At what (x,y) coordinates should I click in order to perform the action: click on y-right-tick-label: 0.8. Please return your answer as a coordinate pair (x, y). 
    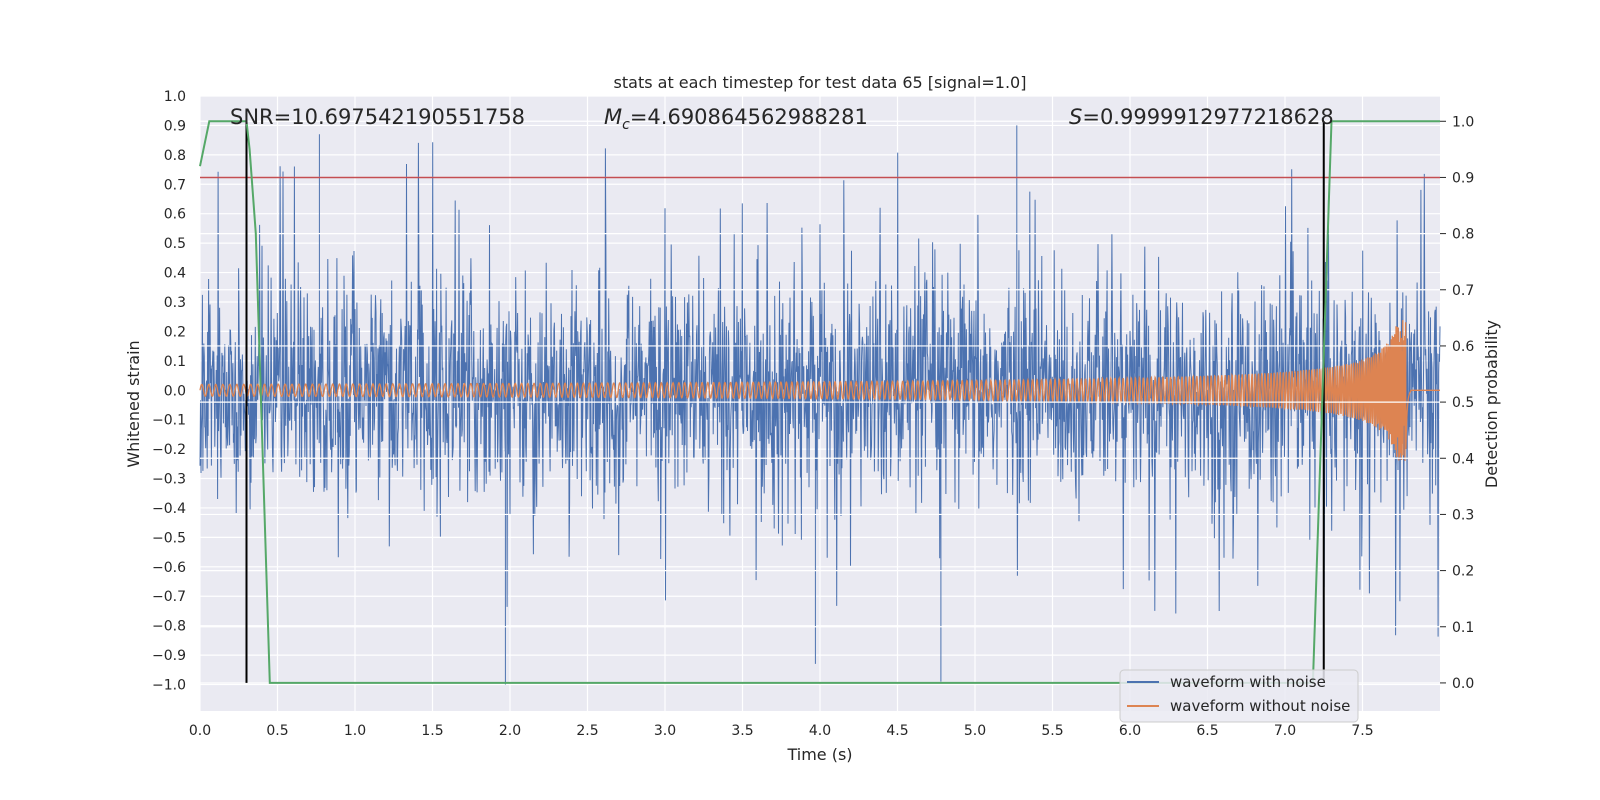
    Looking at the image, I should click on (1463, 235).